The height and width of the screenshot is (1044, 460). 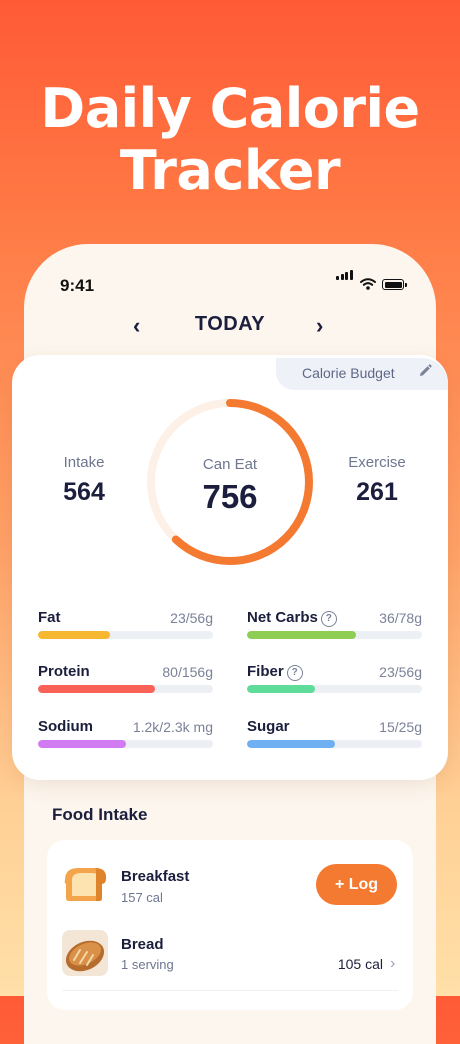 What do you see at coordinates (84, 492) in the screenshot?
I see `intake-value: 564` at bounding box center [84, 492].